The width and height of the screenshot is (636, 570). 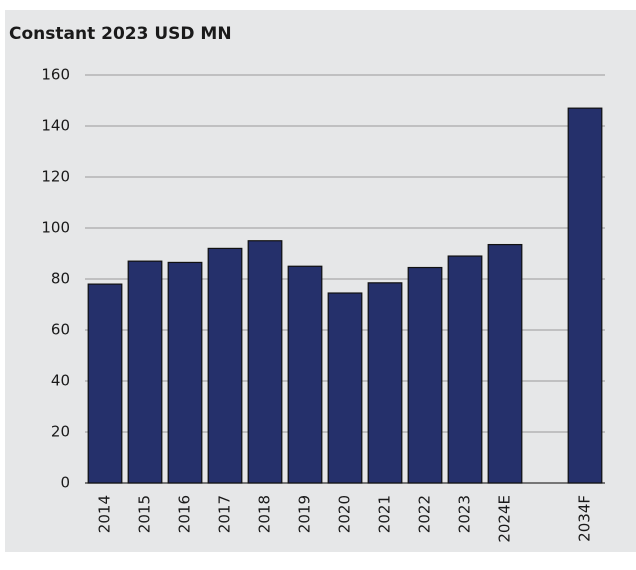 I want to click on y-tick-label: 100, so click(x=55, y=228).